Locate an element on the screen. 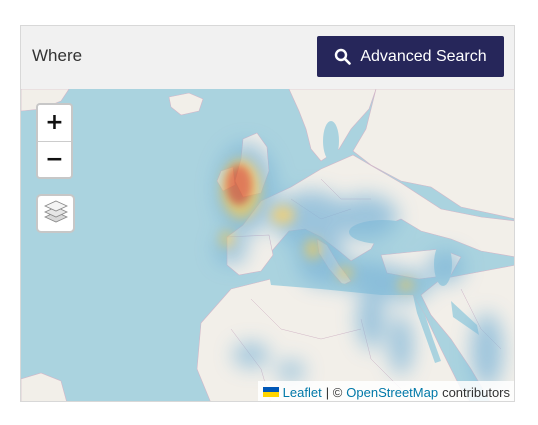 The image size is (538, 425). ukraine-flag-icon is located at coordinates (270, 392).